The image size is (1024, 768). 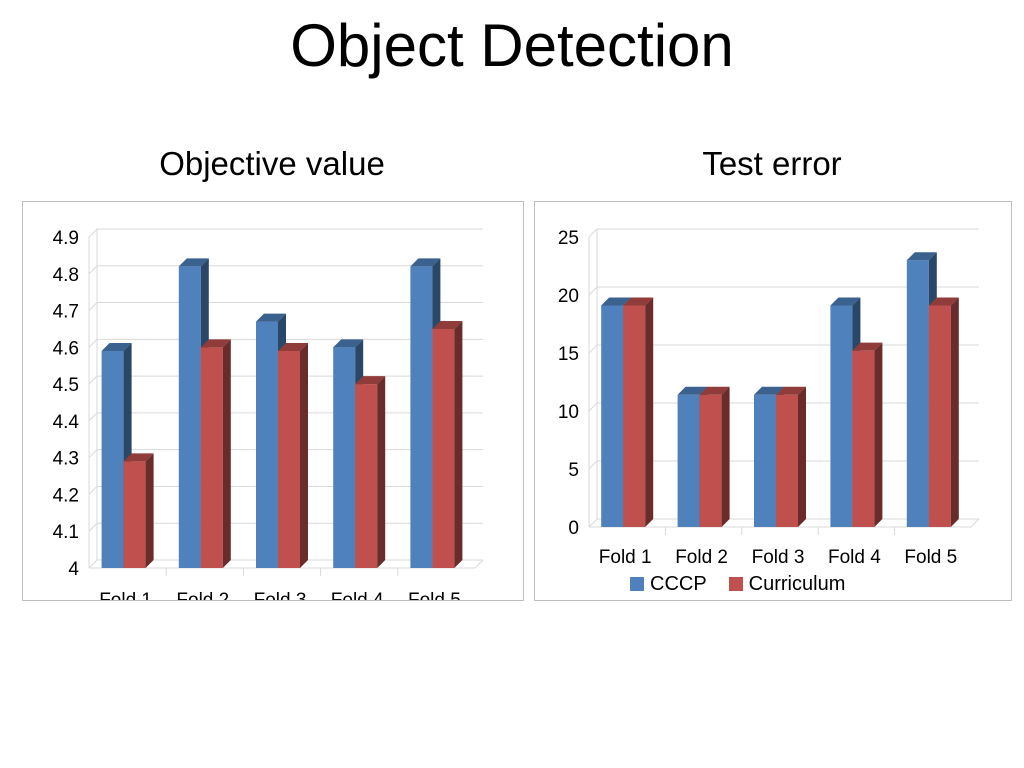 What do you see at coordinates (66, 312) in the screenshot?
I see `objective-y-tick-label: 4.7` at bounding box center [66, 312].